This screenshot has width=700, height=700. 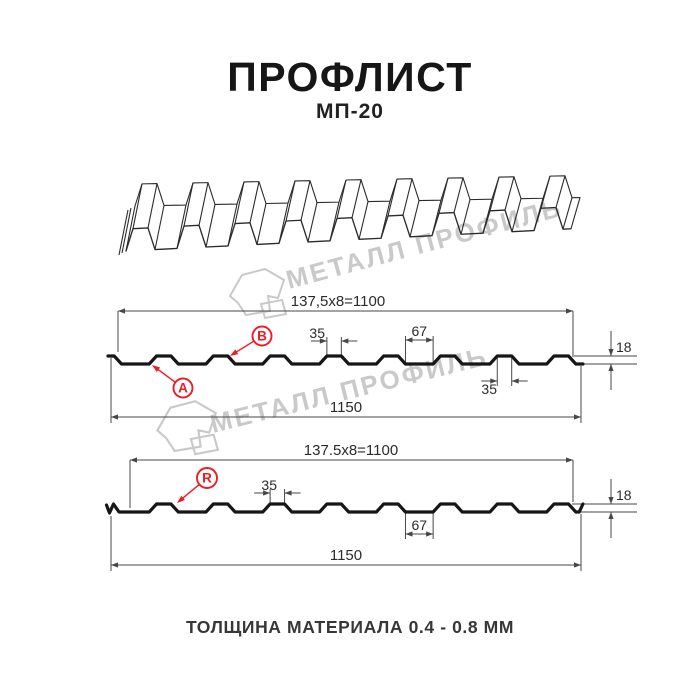 What do you see at coordinates (173, 382) in the screenshot?
I see `callout-a: A` at bounding box center [173, 382].